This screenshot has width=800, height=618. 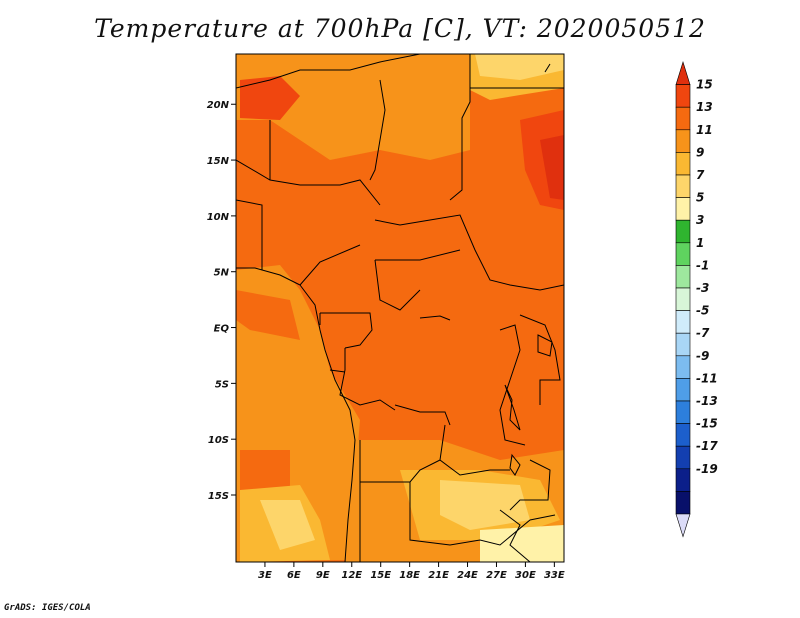 I want to click on lat-tick-label: 10N, so click(x=218, y=217).